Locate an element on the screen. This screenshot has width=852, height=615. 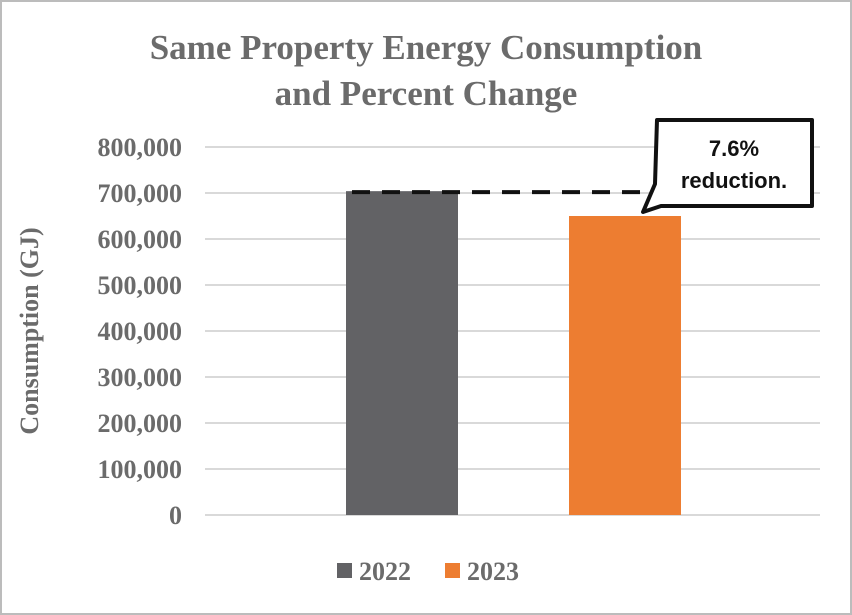
bar-2022 is located at coordinates (402, 353).